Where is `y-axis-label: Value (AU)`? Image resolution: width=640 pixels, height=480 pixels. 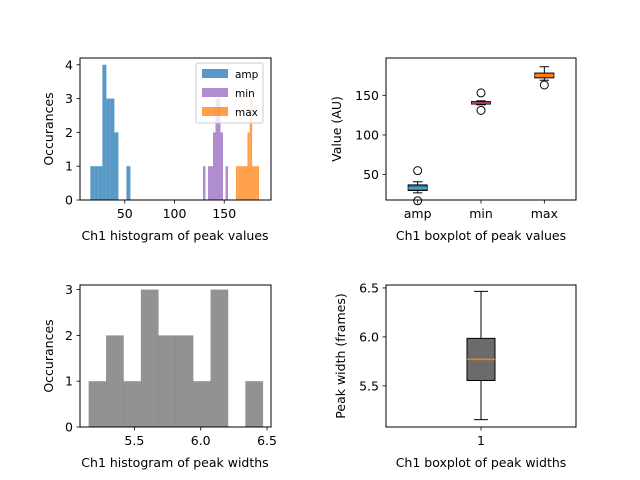
y-axis-label: Value (AU) is located at coordinates (336, 129).